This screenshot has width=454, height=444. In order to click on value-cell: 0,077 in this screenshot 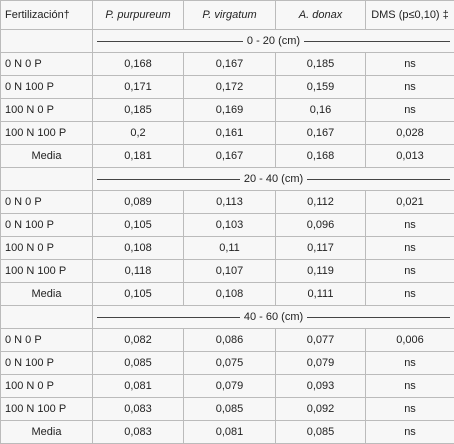, I will do `click(321, 340)`.